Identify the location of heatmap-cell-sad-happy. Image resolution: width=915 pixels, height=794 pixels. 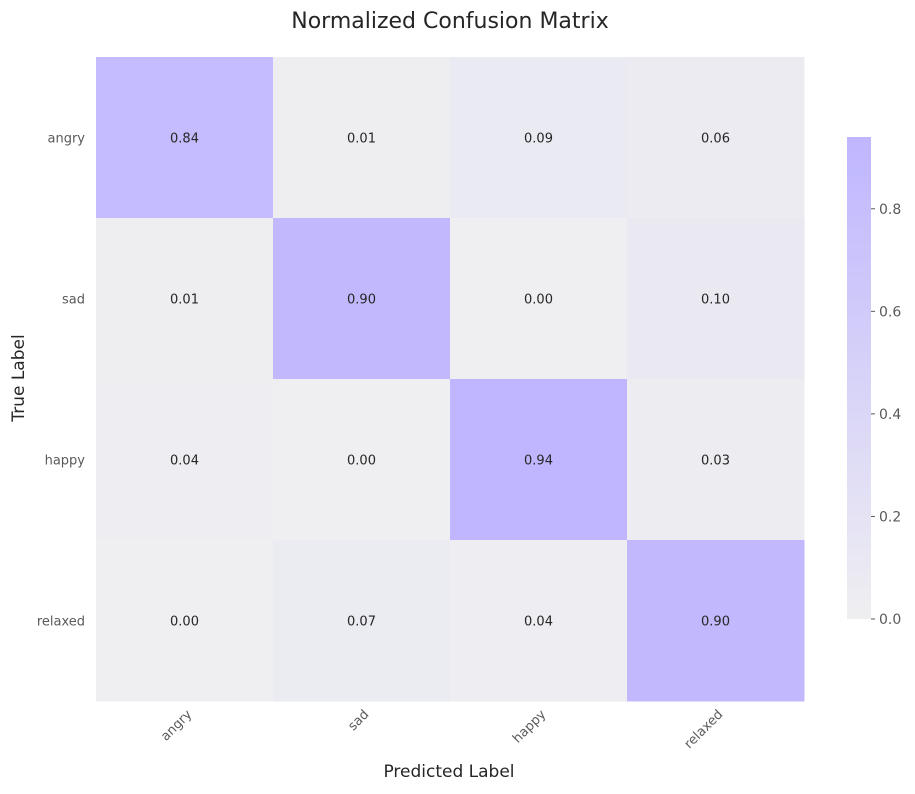
(539, 299).